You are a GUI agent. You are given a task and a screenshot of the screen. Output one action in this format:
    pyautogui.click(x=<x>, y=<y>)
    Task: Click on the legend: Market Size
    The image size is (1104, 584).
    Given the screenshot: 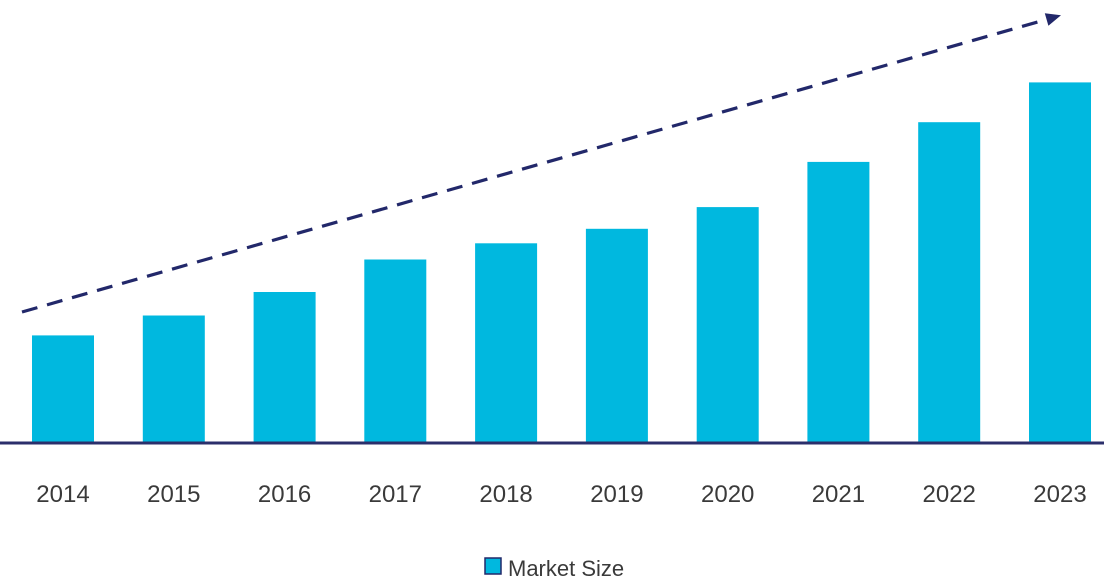 What is the action you would take?
    pyautogui.click(x=554, y=568)
    